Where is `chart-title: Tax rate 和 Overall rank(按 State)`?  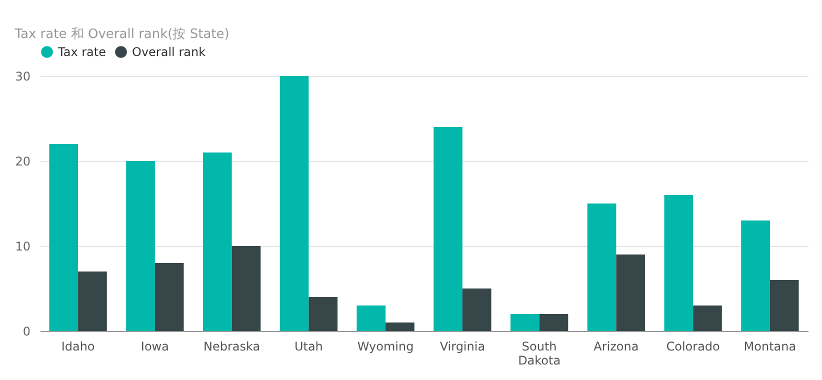 chart-title: Tax rate 和 Overall rank(按 State) is located at coordinates (122, 34).